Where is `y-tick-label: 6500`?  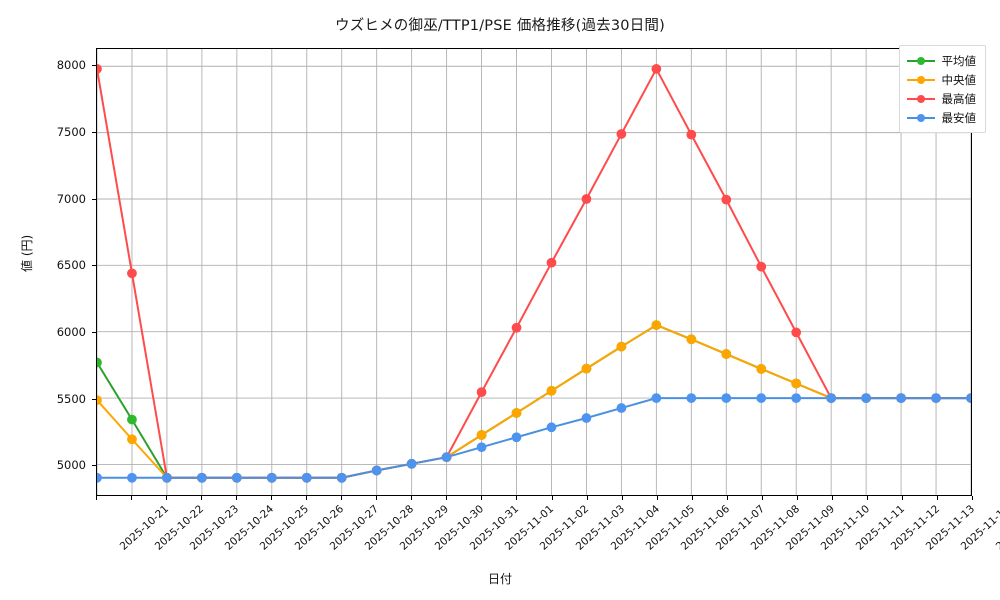 y-tick-label: 6500 is located at coordinates (71, 265).